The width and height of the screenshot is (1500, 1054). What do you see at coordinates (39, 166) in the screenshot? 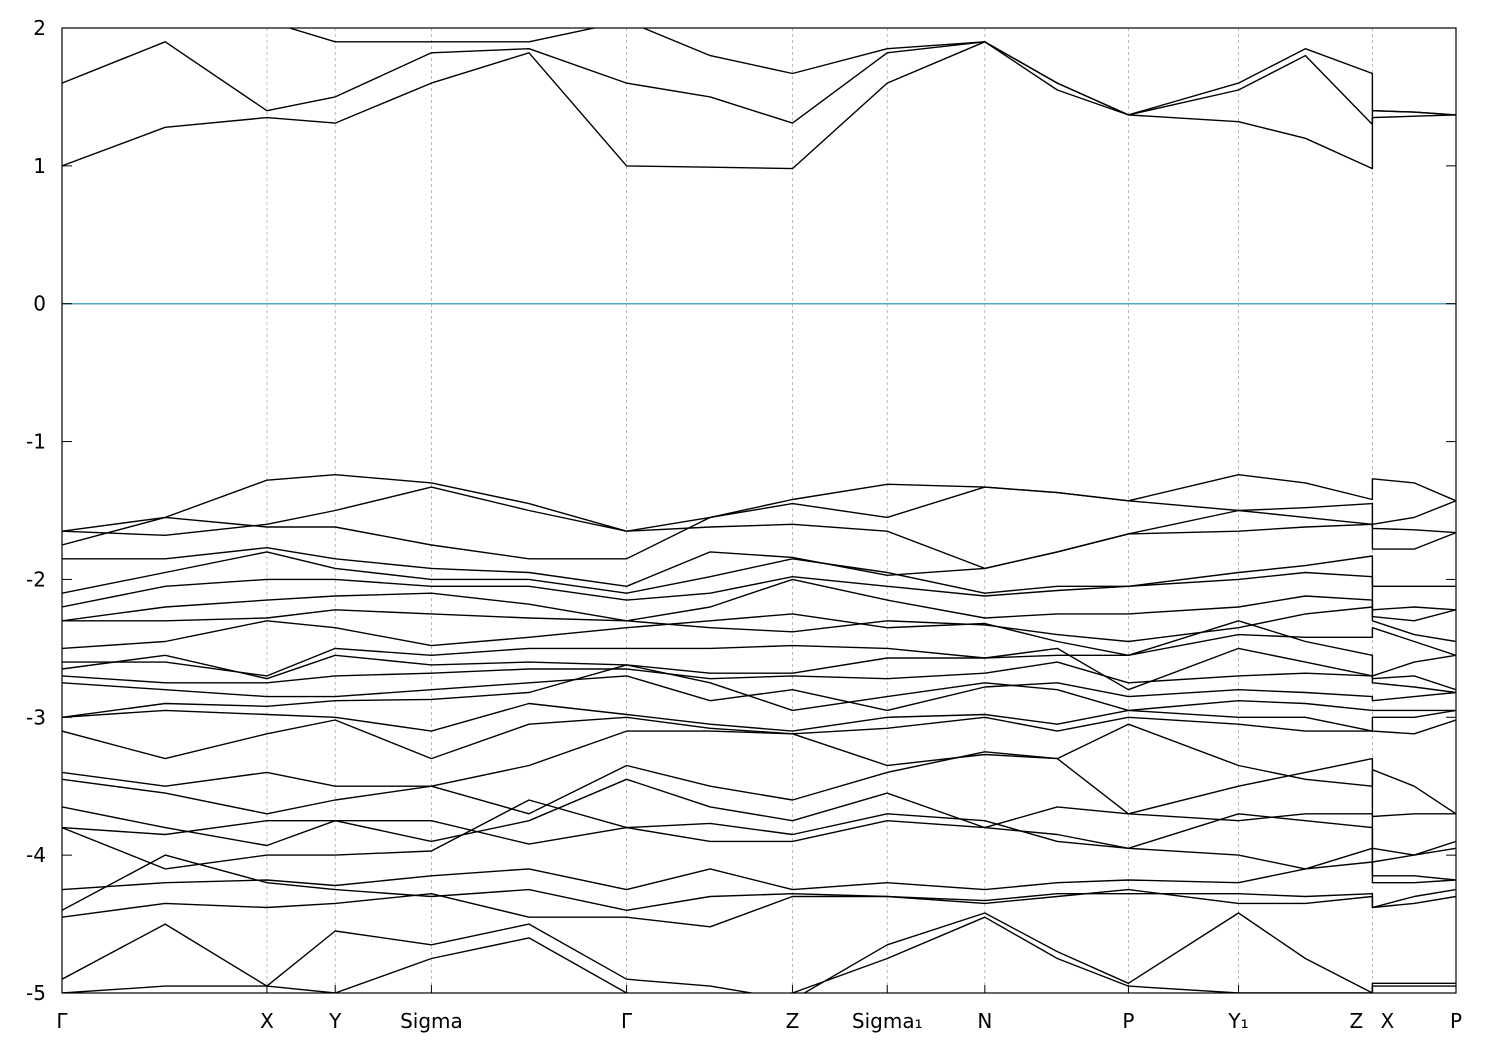
I see `y-tick-label: 1` at bounding box center [39, 166].